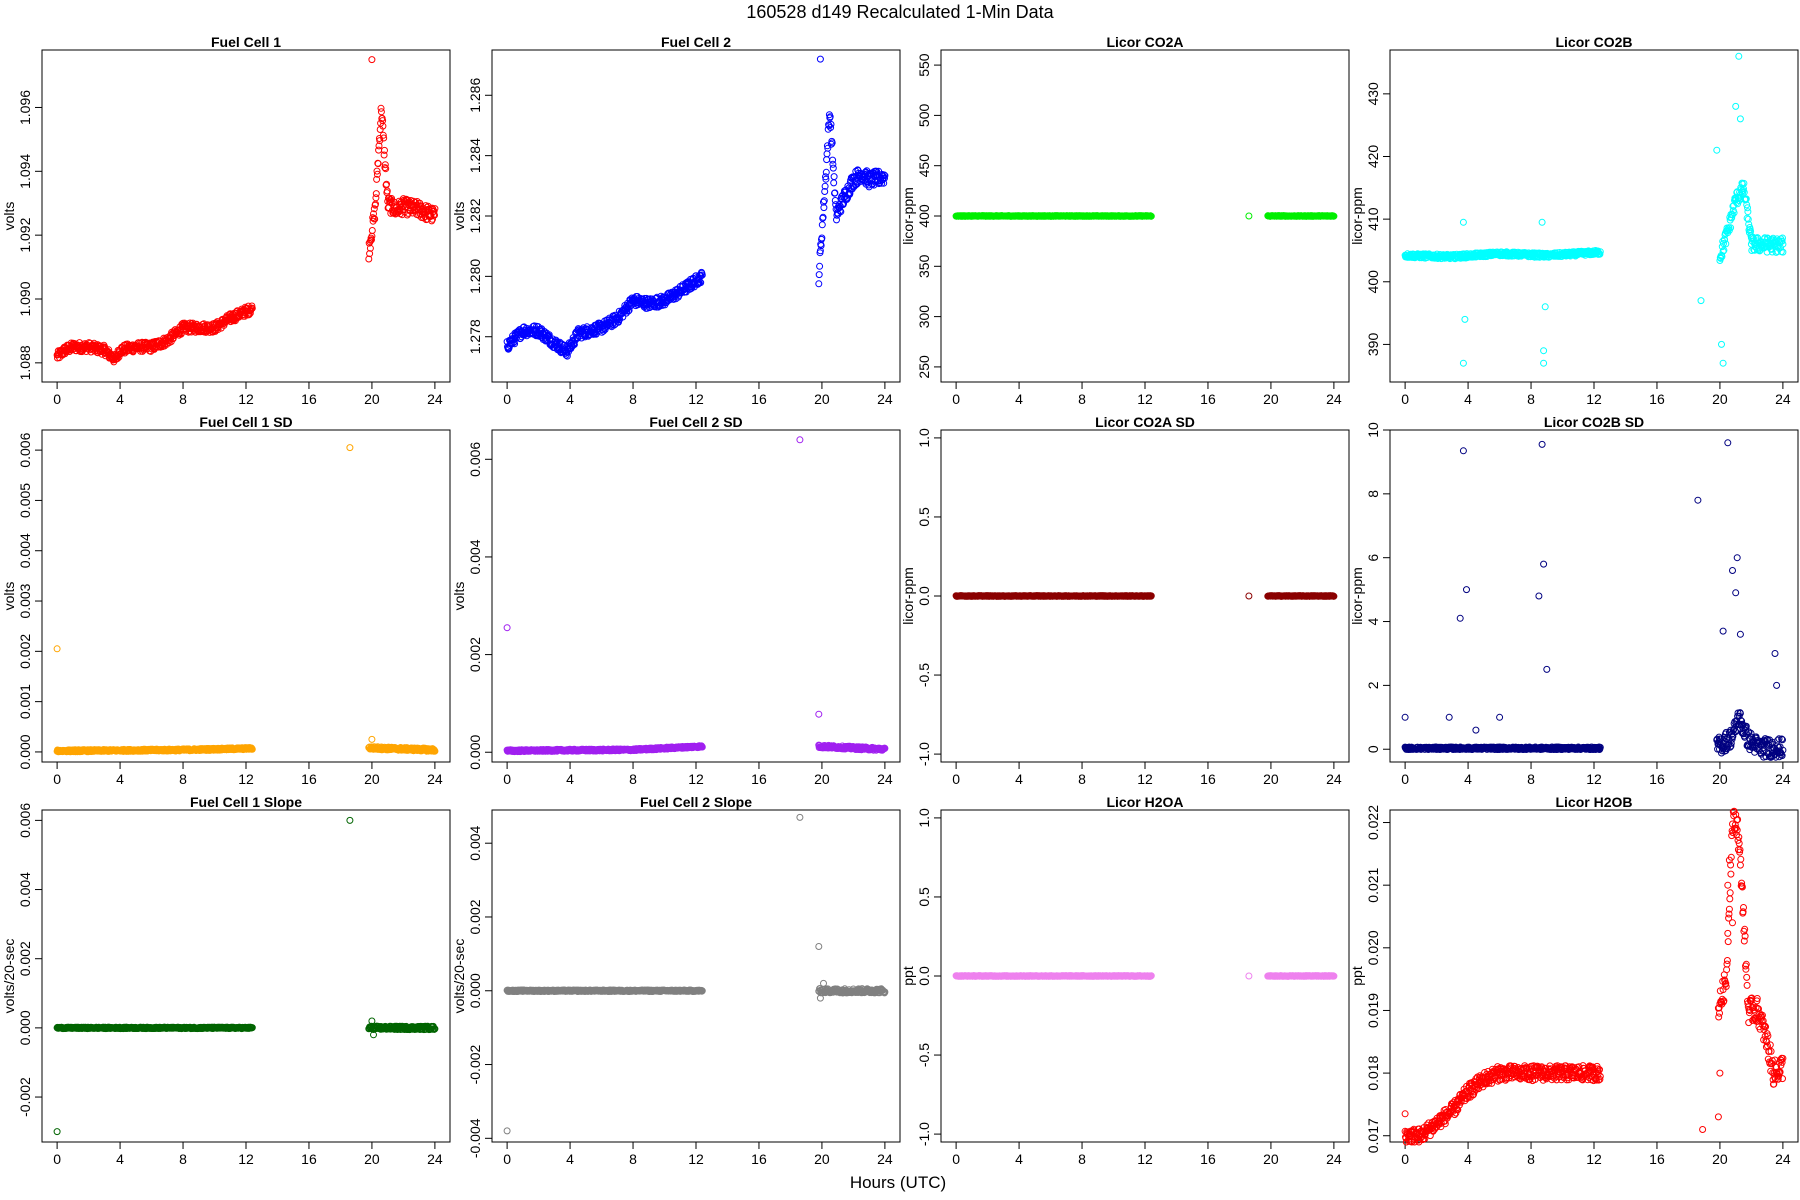 This screenshot has width=1800, height=1200. What do you see at coordinates (924, 517) in the screenshot?
I see `y-tick-label: 0.5` at bounding box center [924, 517].